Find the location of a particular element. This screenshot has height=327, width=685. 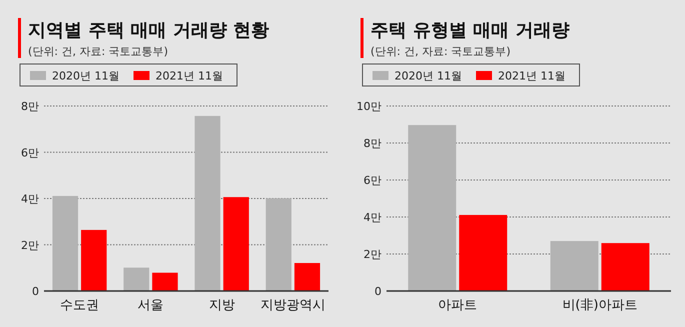

x-tick-label: 수도권 is located at coordinates (80, 305).